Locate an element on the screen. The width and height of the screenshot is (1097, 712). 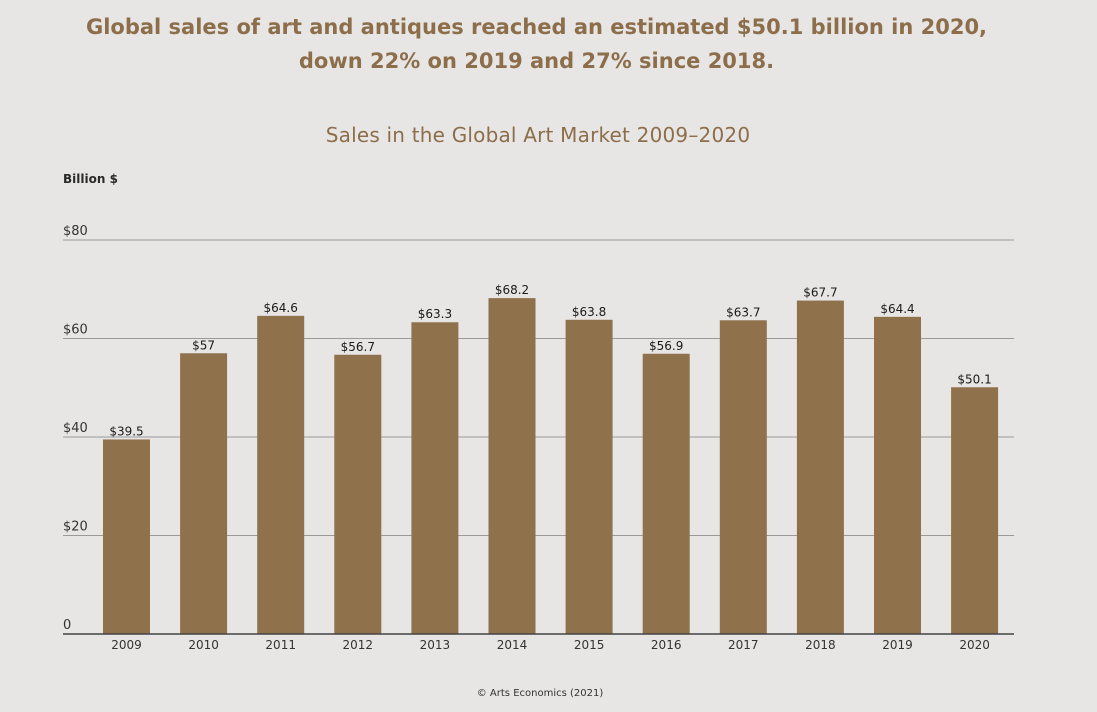
data-label: $64.4 is located at coordinates (897, 309).